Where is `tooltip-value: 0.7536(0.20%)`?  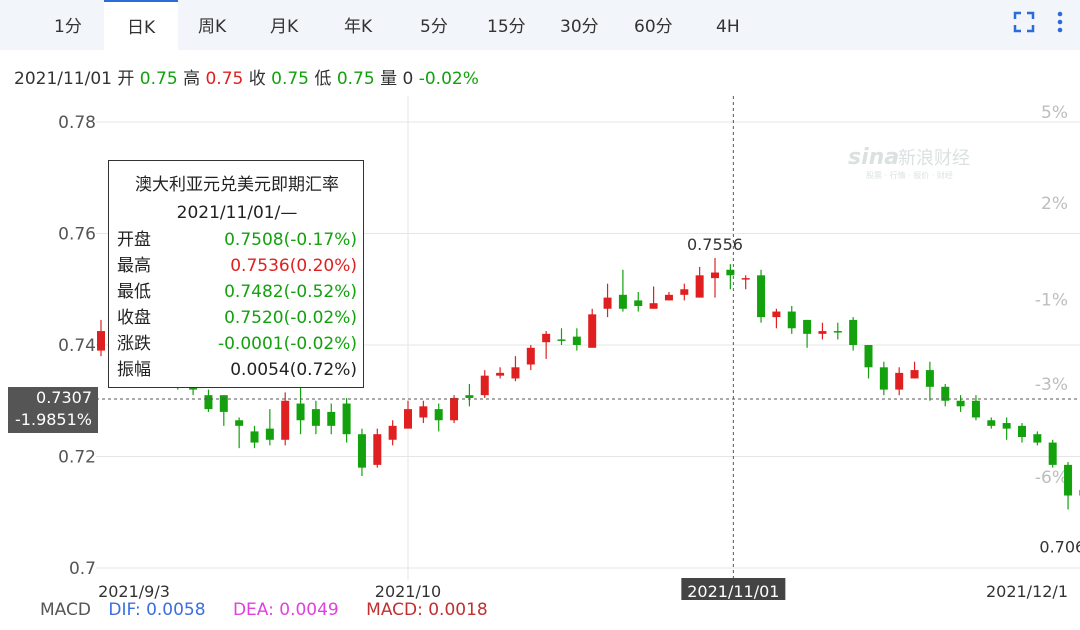 tooltip-value: 0.7536(0.20%) is located at coordinates (293, 266).